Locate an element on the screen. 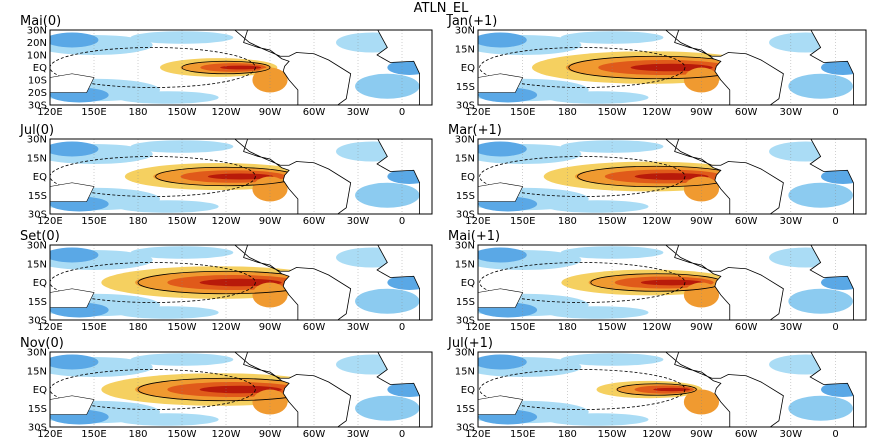 This screenshot has width=883, height=446. panel-label: Mai(+1) is located at coordinates (474, 236).